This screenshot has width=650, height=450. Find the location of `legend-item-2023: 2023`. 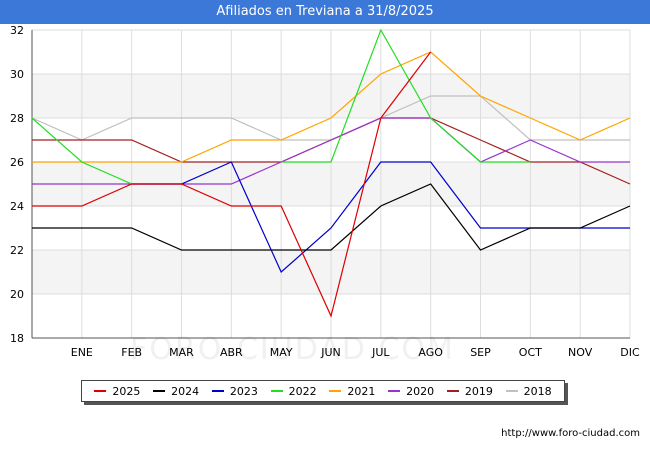

legend-item-2023: 2023 is located at coordinates (234, 391).